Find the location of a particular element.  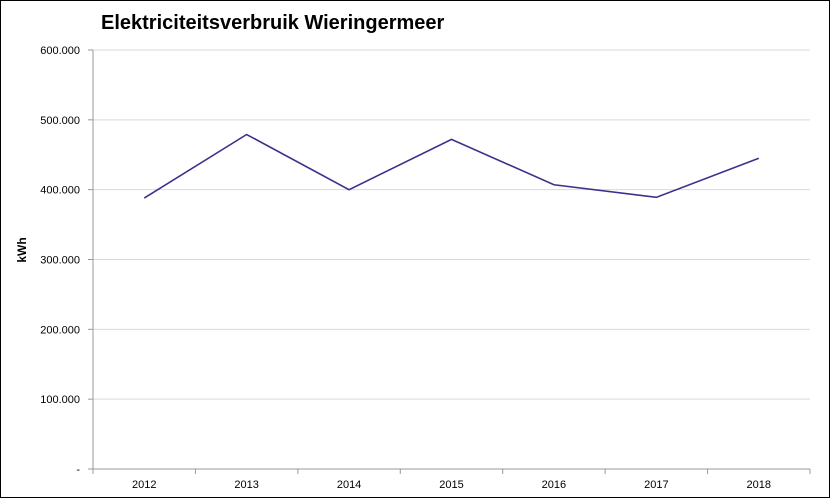

y-tick-label: 500.000 is located at coordinates (60, 121).